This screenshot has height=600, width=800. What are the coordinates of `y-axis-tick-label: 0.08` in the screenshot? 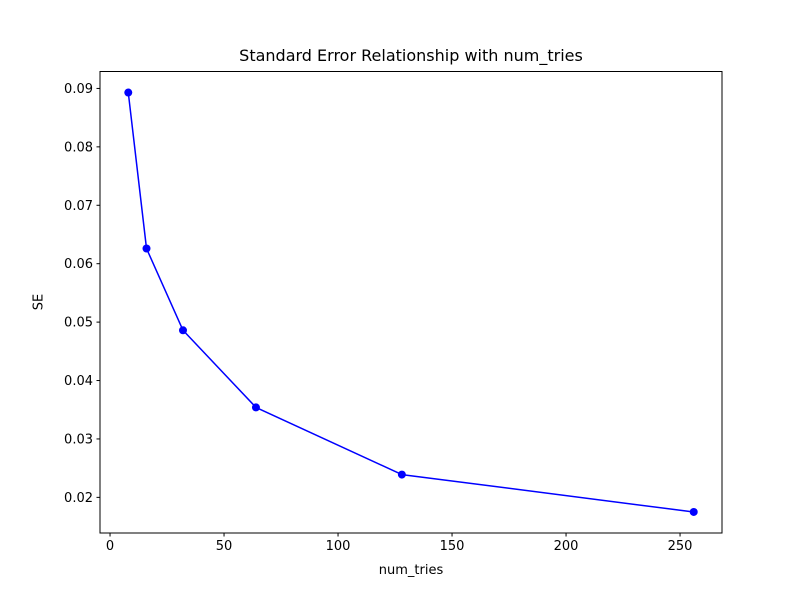 It's located at (78, 147).